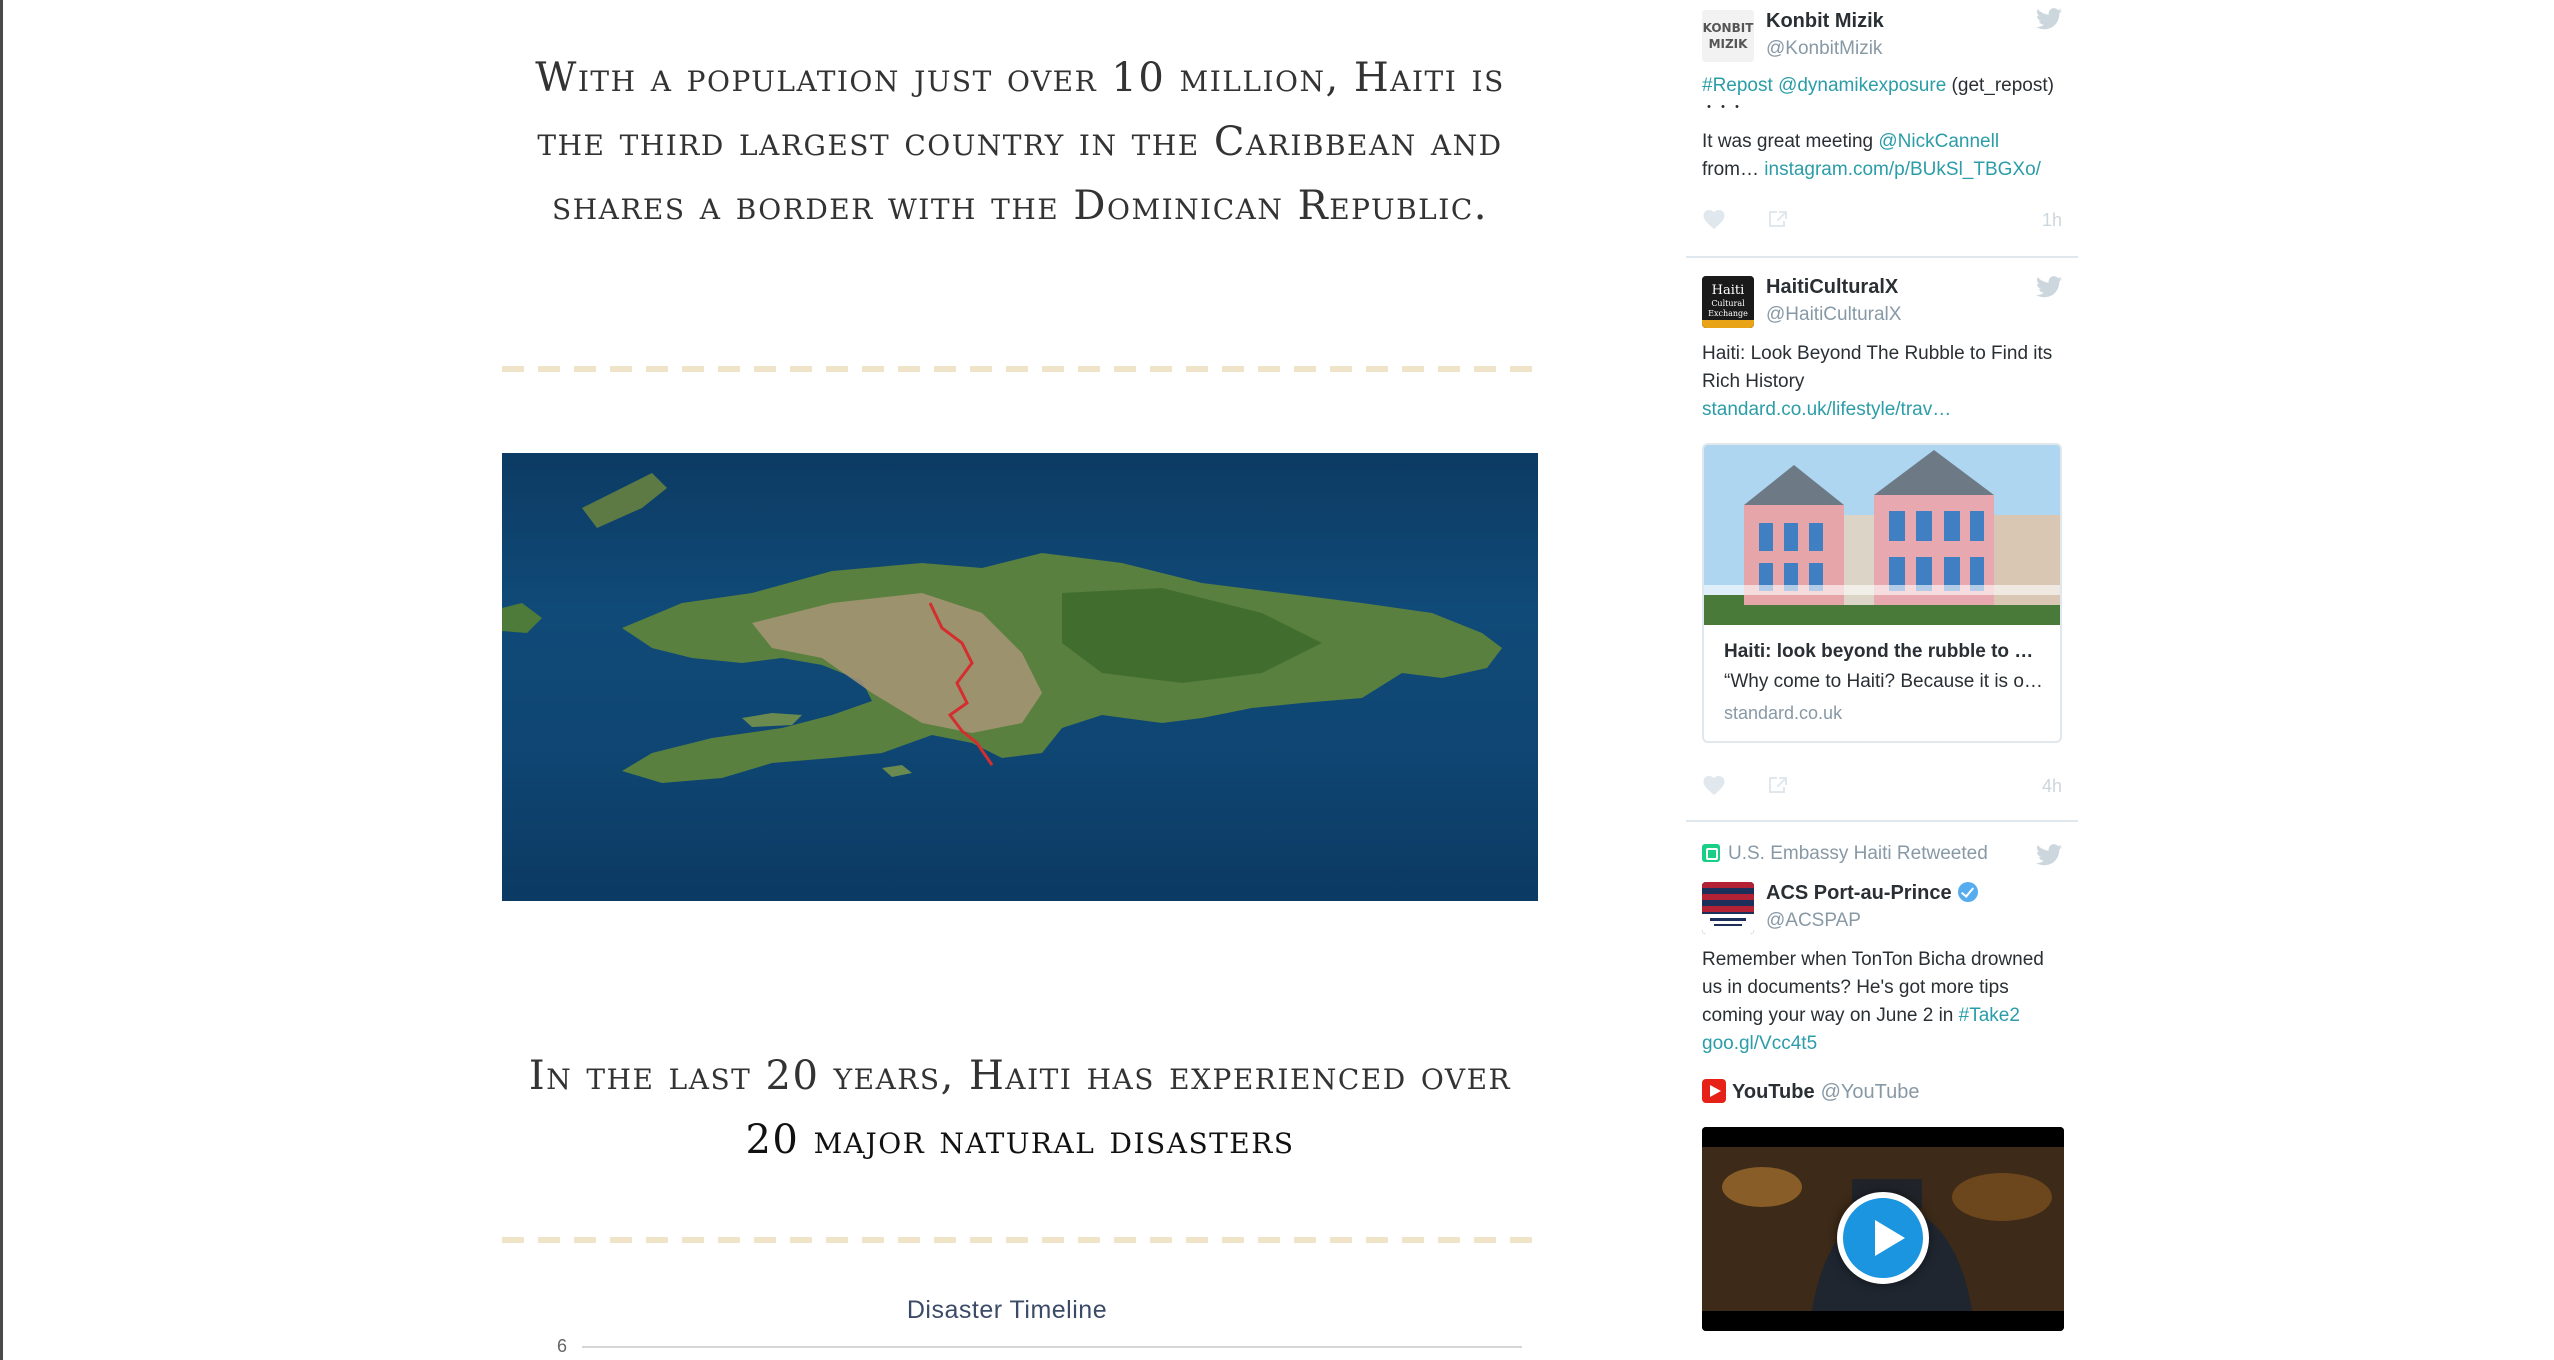 The width and height of the screenshot is (2554, 1360). What do you see at coordinates (1723, 107) in the screenshot?
I see `tweet-text-ellipsis: ・・・` at bounding box center [1723, 107].